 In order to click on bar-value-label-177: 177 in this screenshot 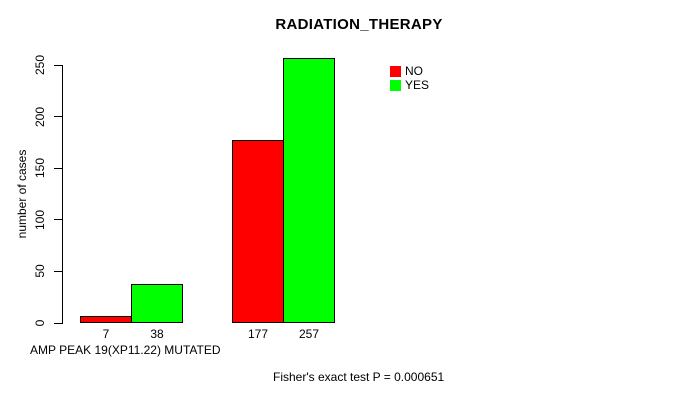, I will do `click(258, 334)`.